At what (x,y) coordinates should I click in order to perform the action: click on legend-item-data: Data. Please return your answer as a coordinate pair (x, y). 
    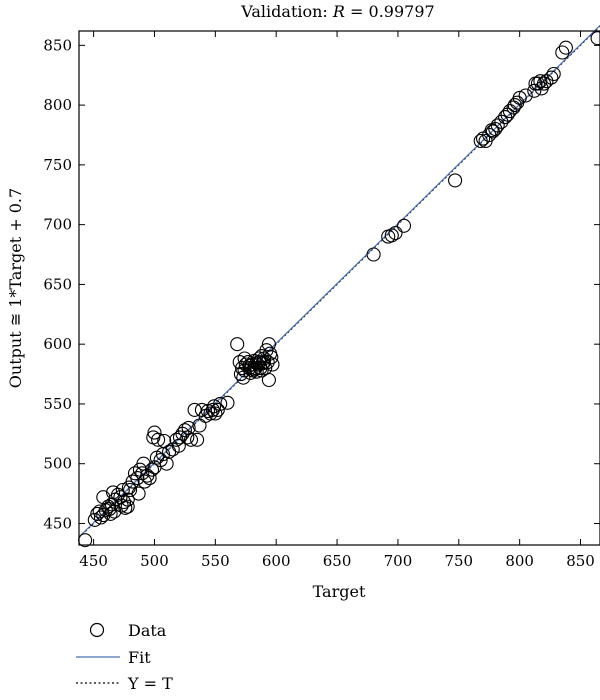
    Looking at the image, I should click on (128, 630).